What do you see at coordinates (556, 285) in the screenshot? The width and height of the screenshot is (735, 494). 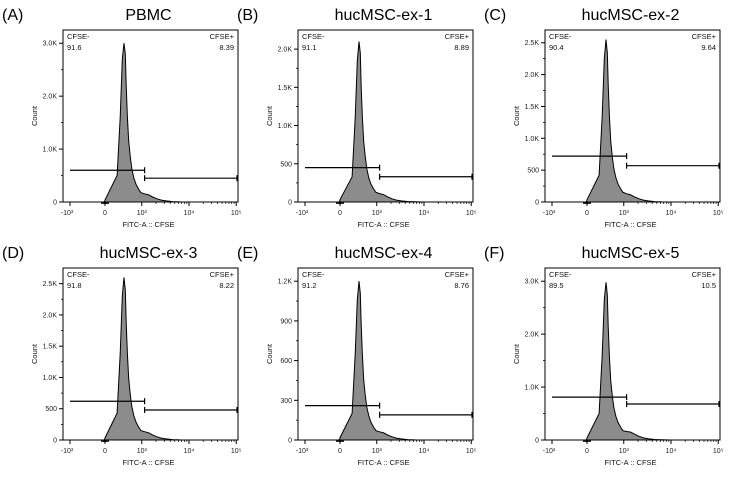 I see `gate-percent: 89.5` at bounding box center [556, 285].